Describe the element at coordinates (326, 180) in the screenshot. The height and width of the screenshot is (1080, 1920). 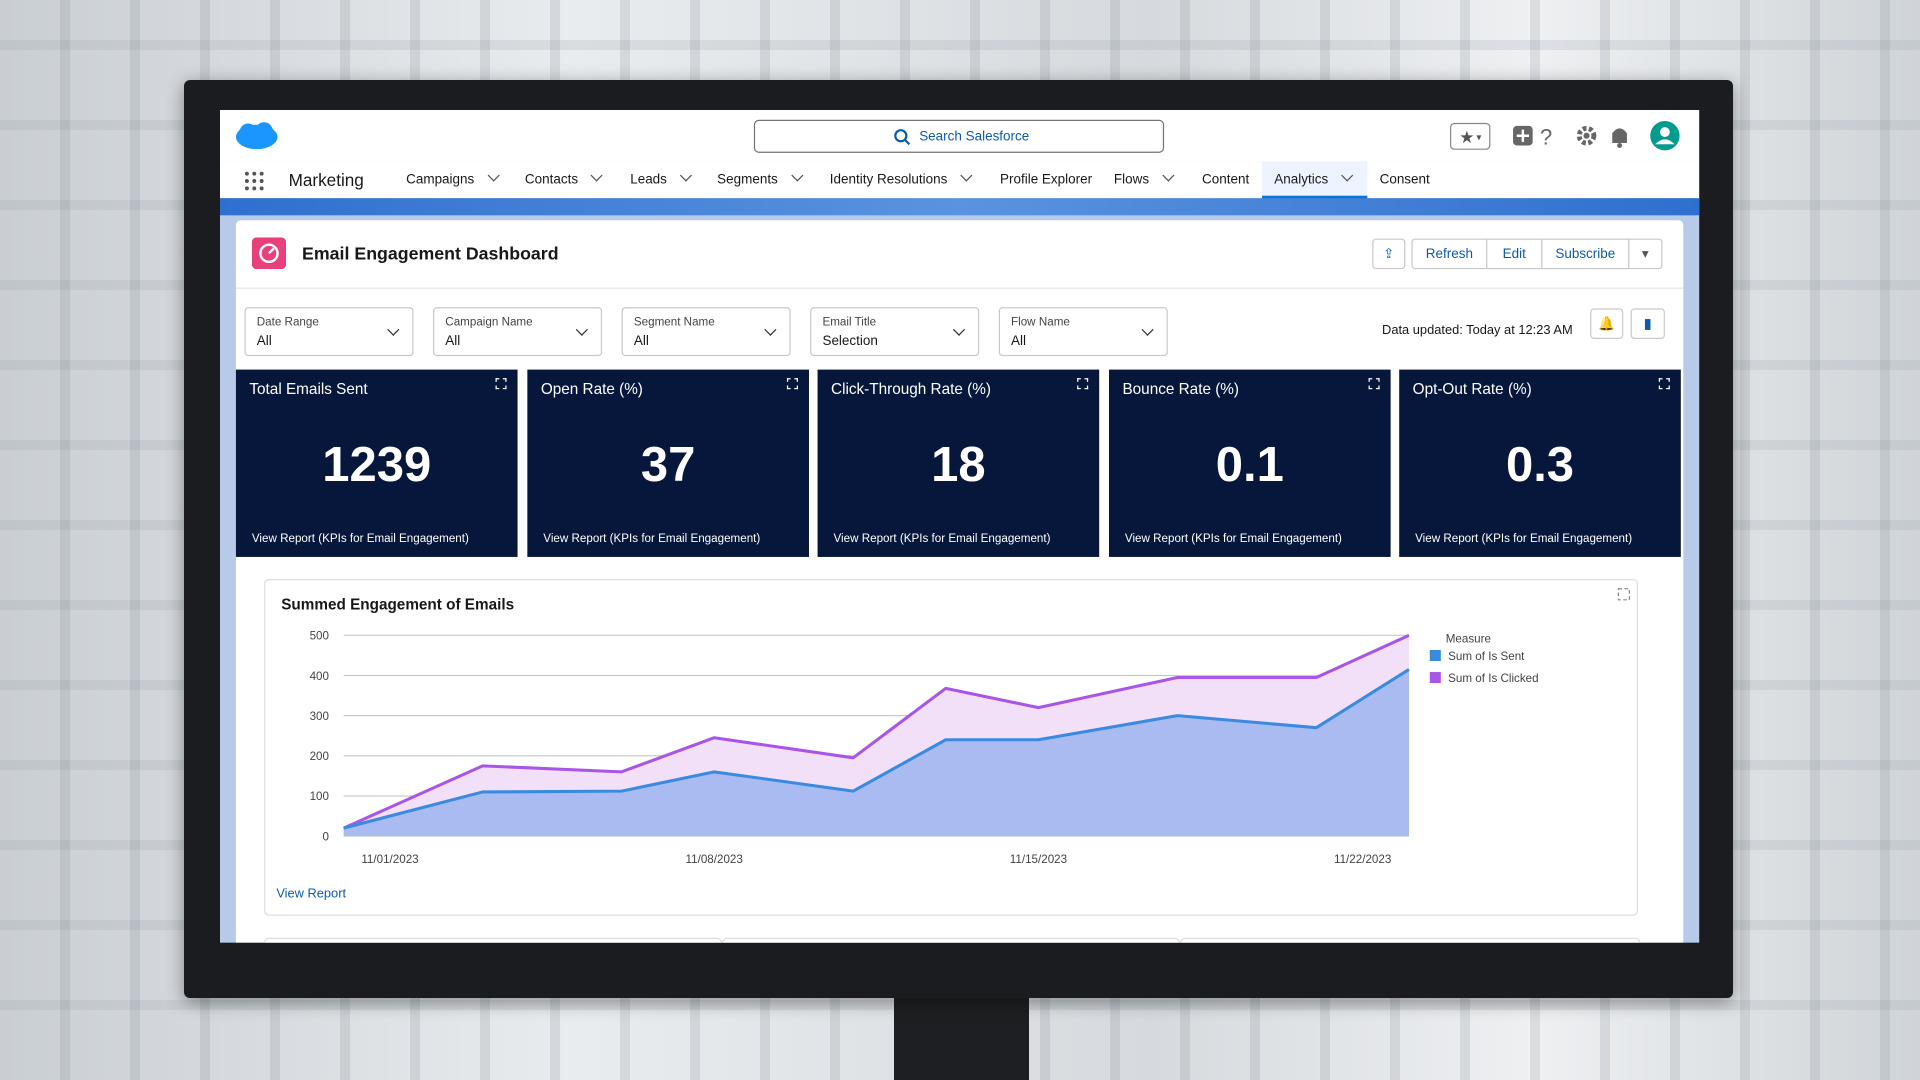
I see `app-name: Marketing` at that location.